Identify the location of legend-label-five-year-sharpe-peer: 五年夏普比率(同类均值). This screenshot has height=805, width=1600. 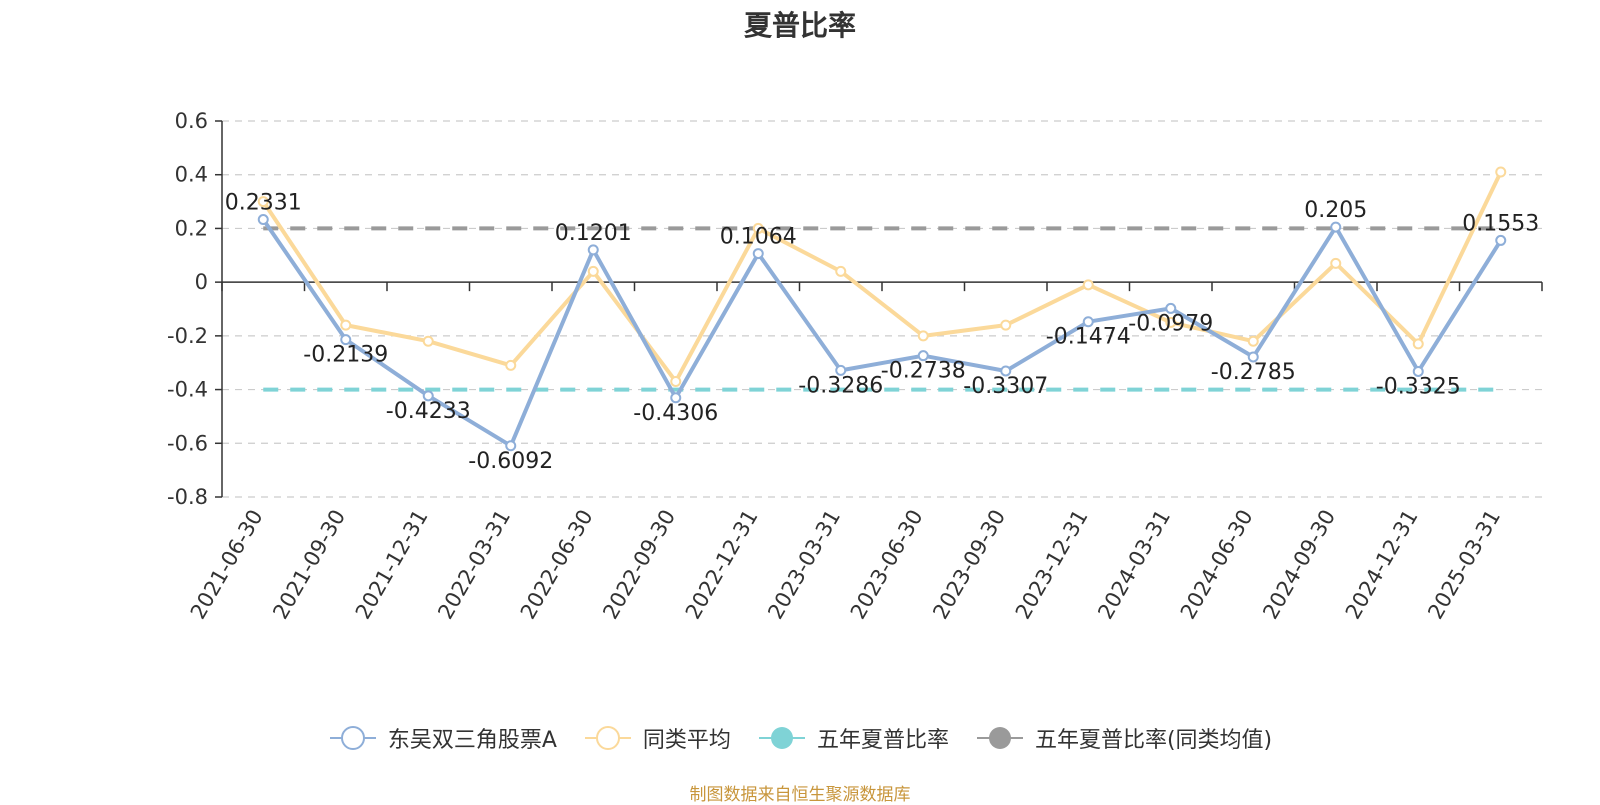
(1153, 740).